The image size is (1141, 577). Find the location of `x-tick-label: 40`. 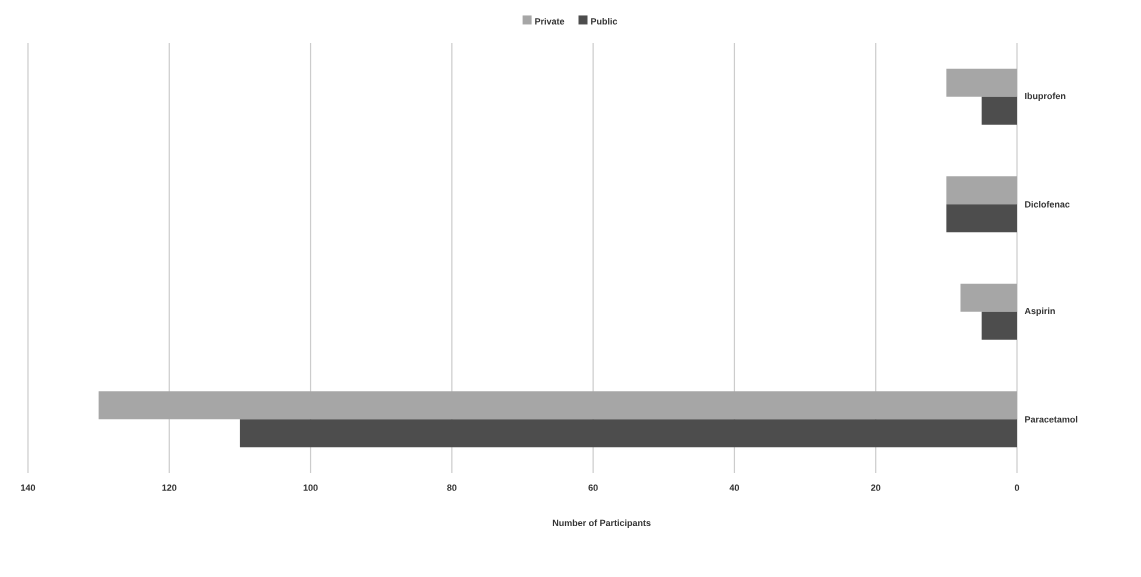

x-tick-label: 40 is located at coordinates (734, 487).